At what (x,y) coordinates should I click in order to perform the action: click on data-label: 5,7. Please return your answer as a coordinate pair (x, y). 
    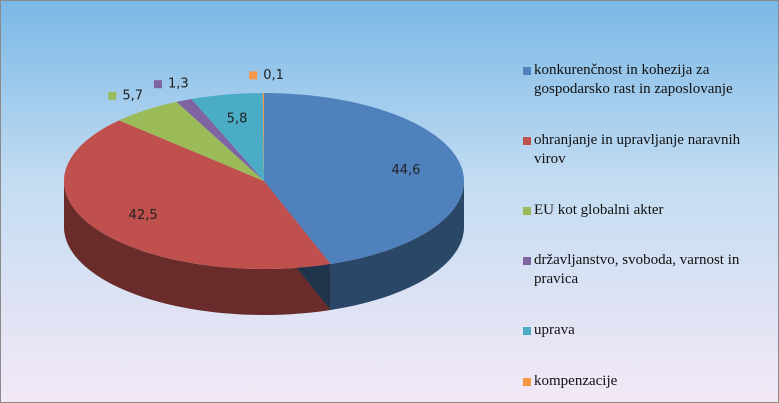
    Looking at the image, I should click on (132, 95).